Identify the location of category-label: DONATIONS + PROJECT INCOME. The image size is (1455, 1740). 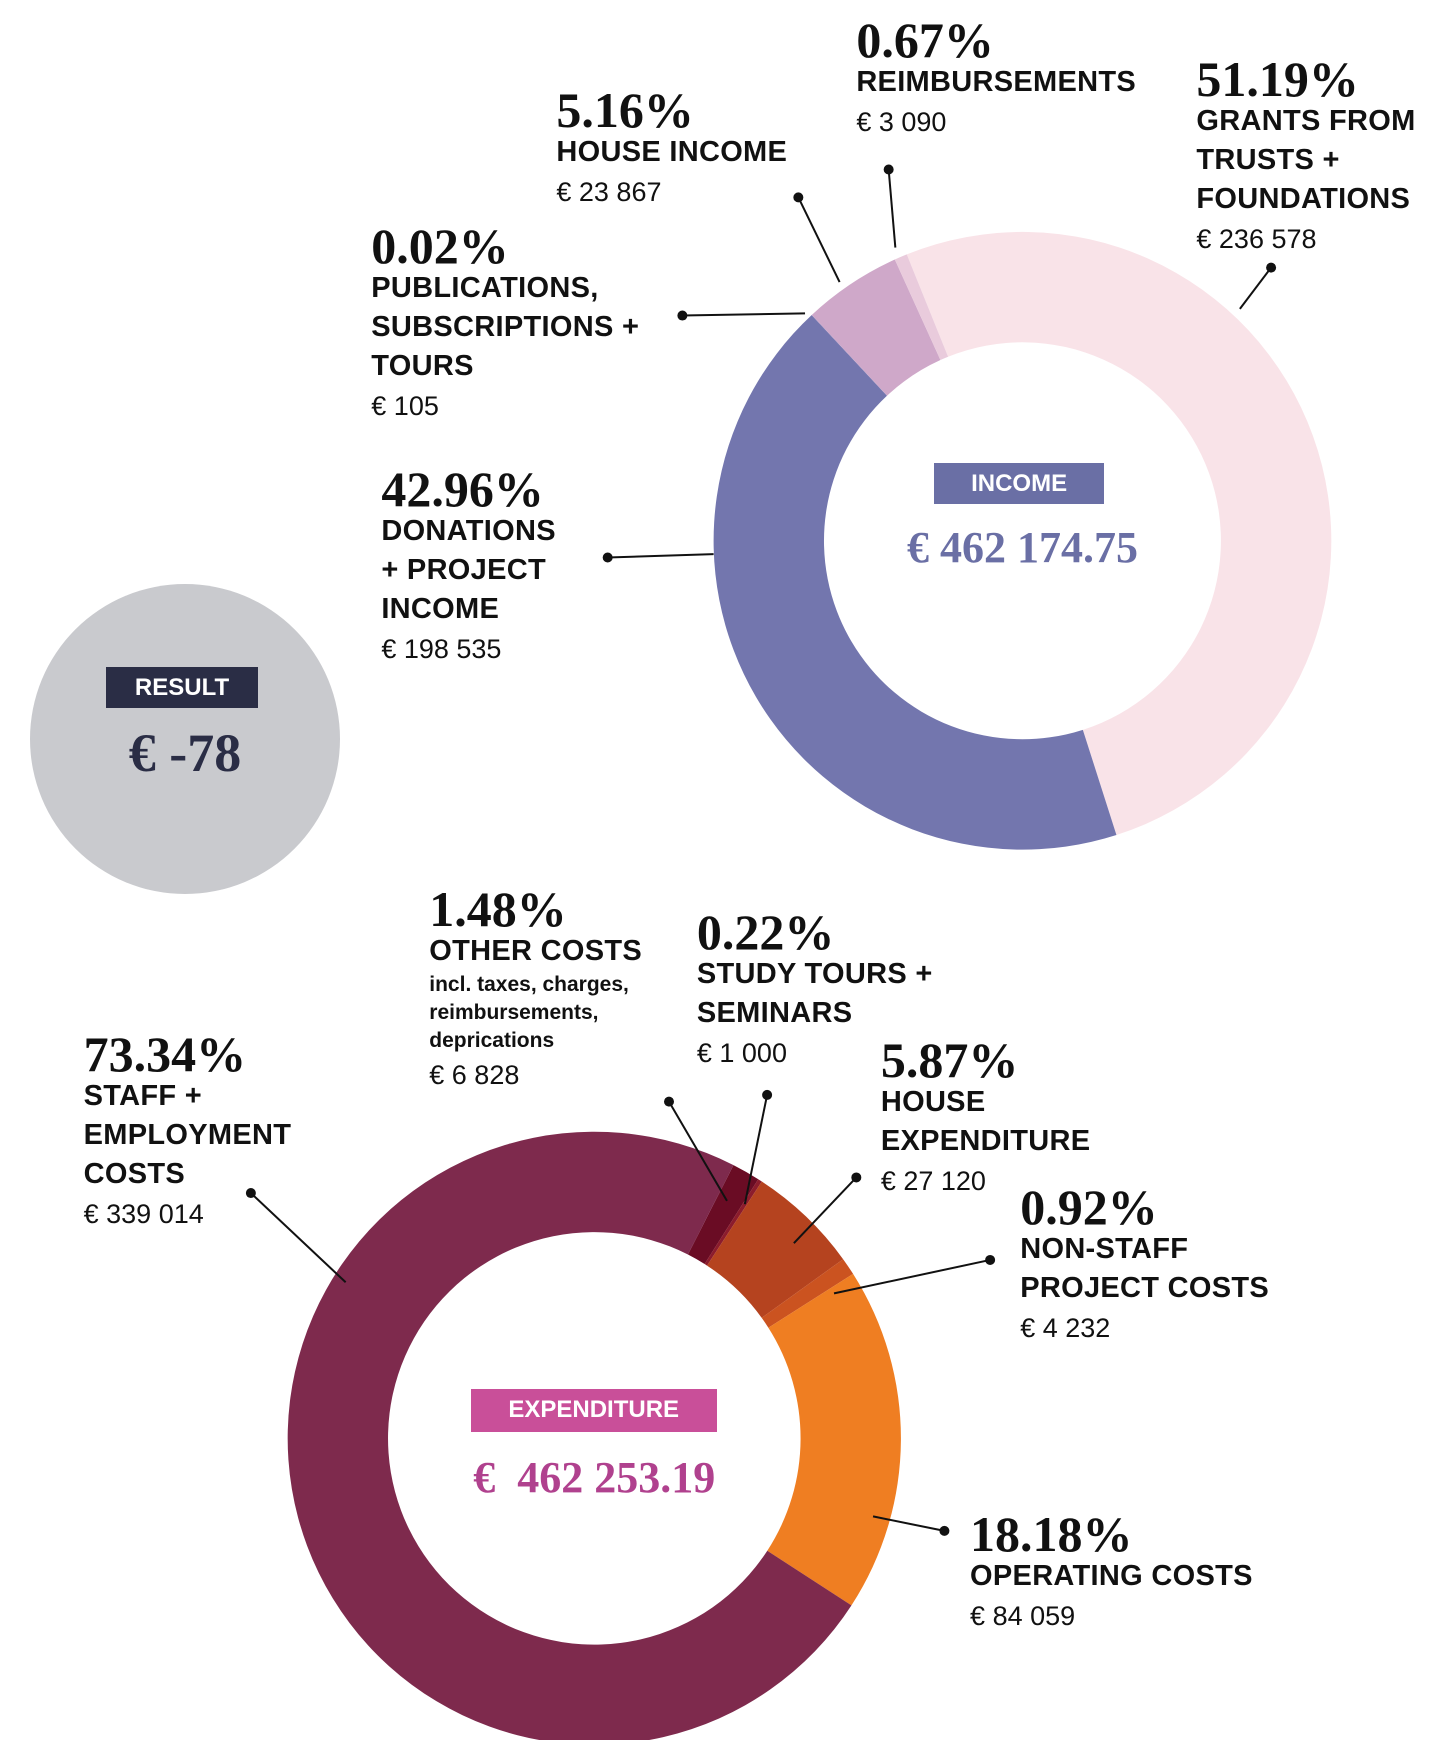
(468, 570).